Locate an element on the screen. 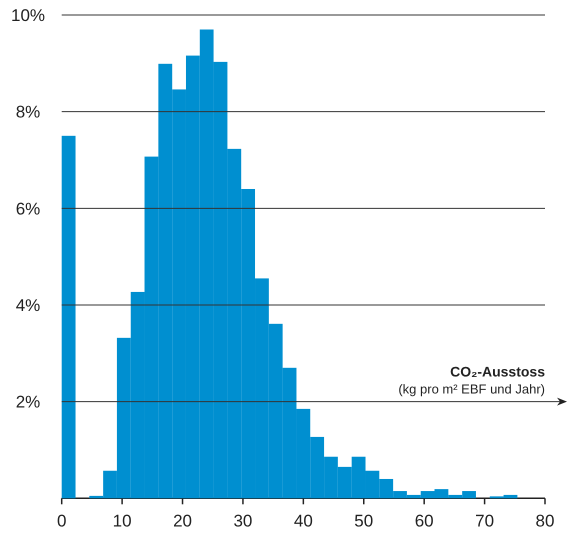 Image resolution: width=569 pixels, height=534 pixels. x-tick-label: 70 is located at coordinates (484, 520).